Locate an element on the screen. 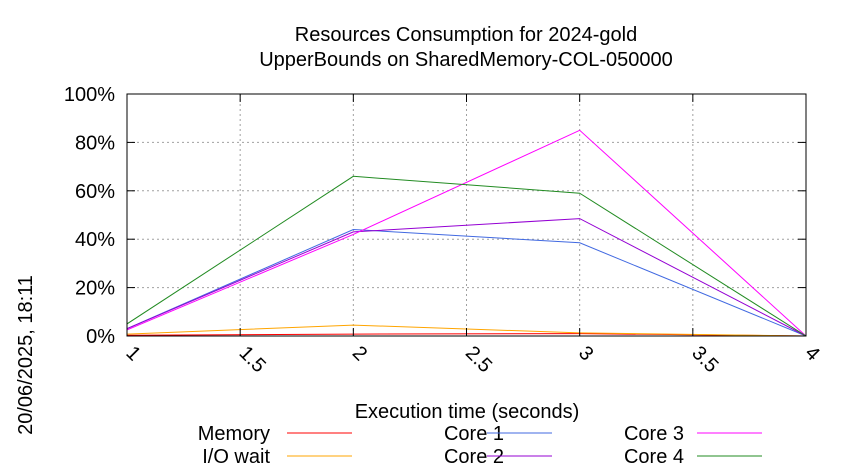 This screenshot has width=850, height=475. legend-label: Core 2 is located at coordinates (474, 457).